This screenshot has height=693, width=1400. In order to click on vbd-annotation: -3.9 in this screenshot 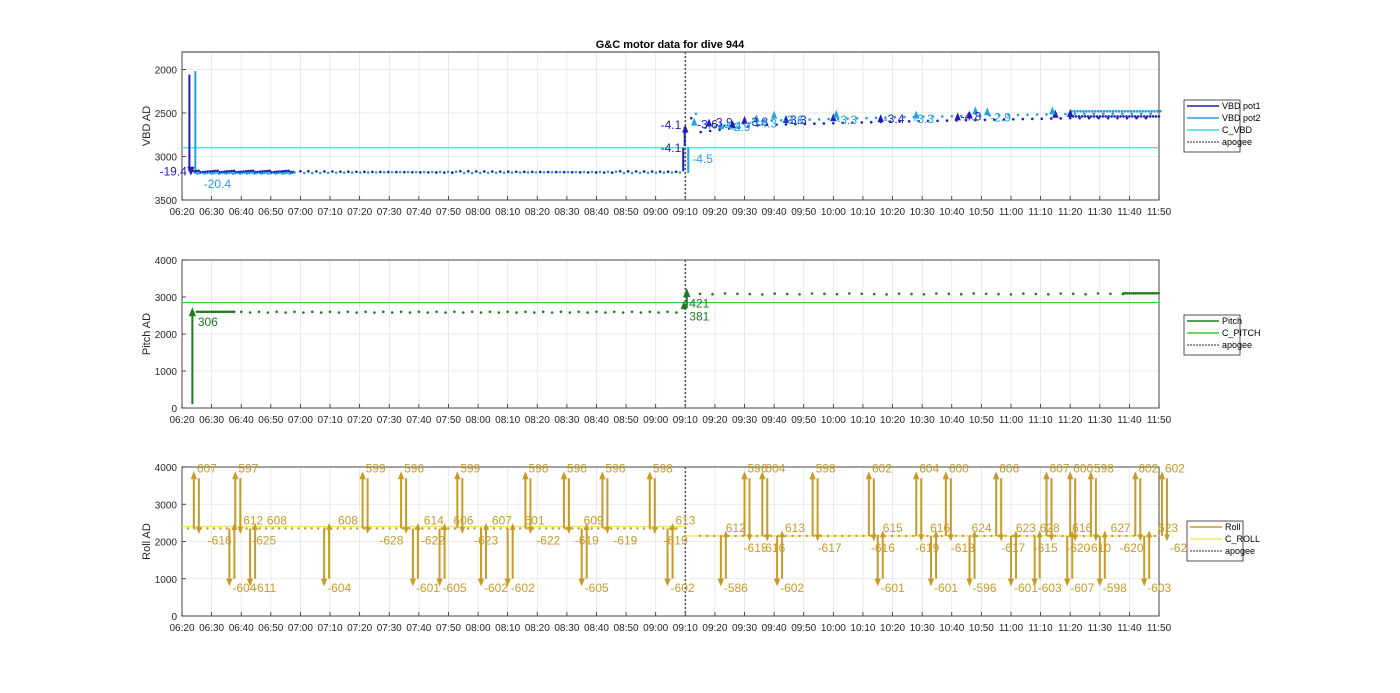, I will do `click(722, 123)`.